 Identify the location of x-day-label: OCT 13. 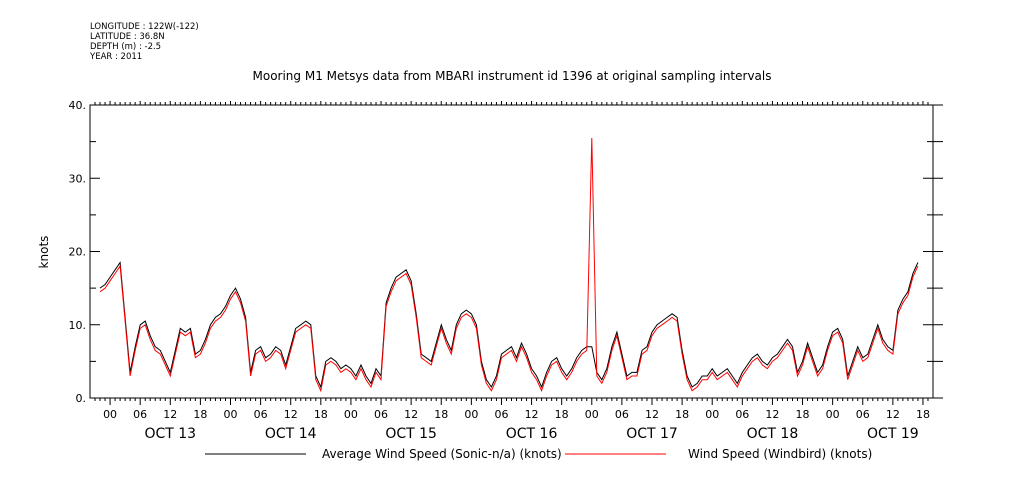
(170, 434).